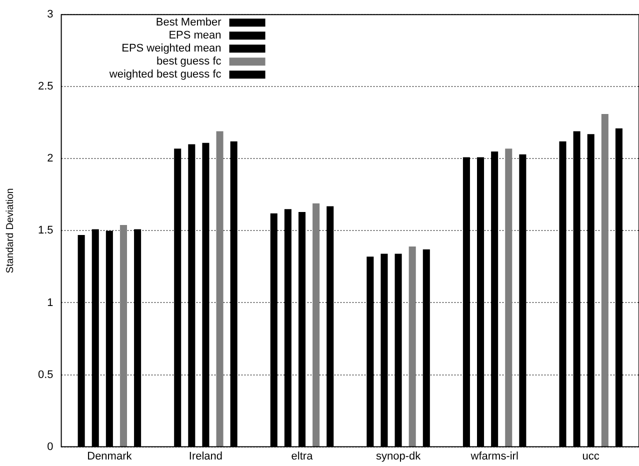 The height and width of the screenshot is (466, 639). What do you see at coordinates (189, 22) in the screenshot?
I see `legend-label: Best Member` at bounding box center [189, 22].